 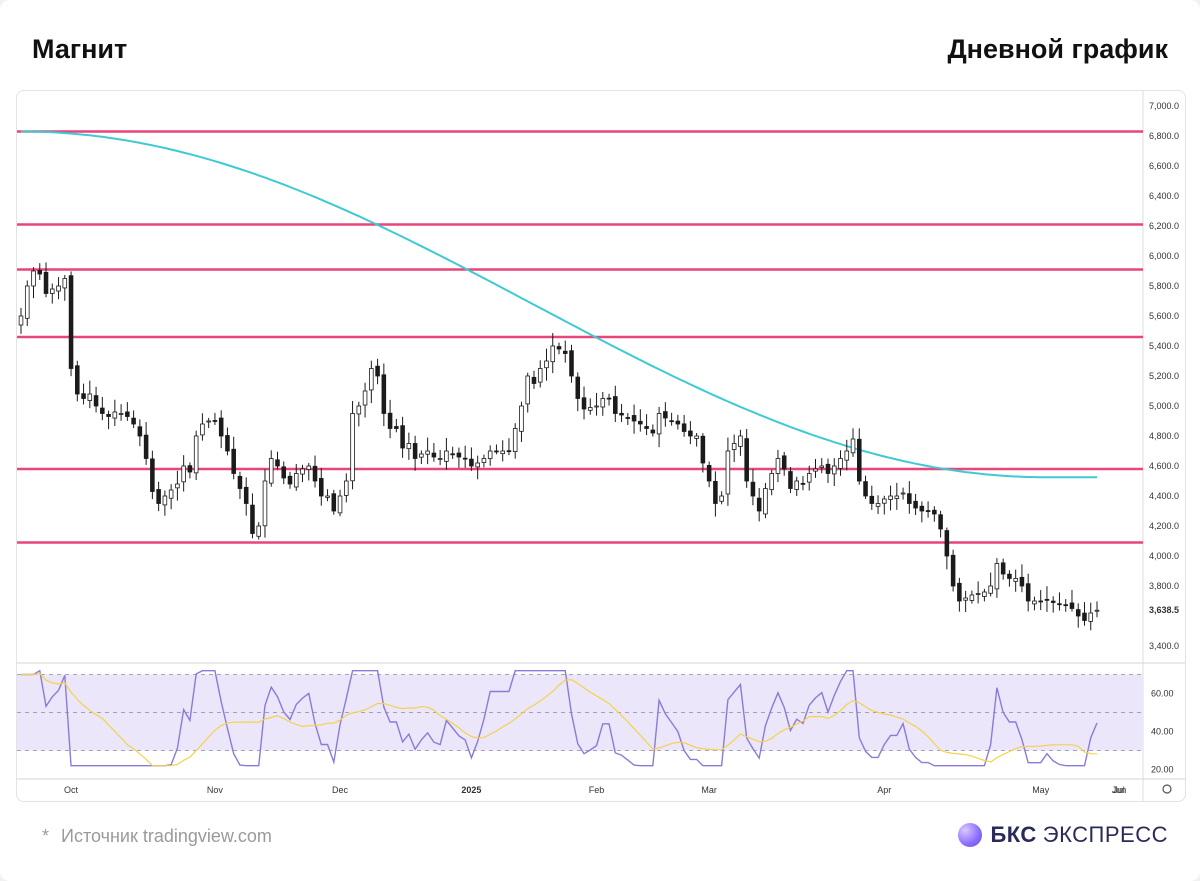 I want to click on y-tick-label: 5,200.0, so click(x=1164, y=376).